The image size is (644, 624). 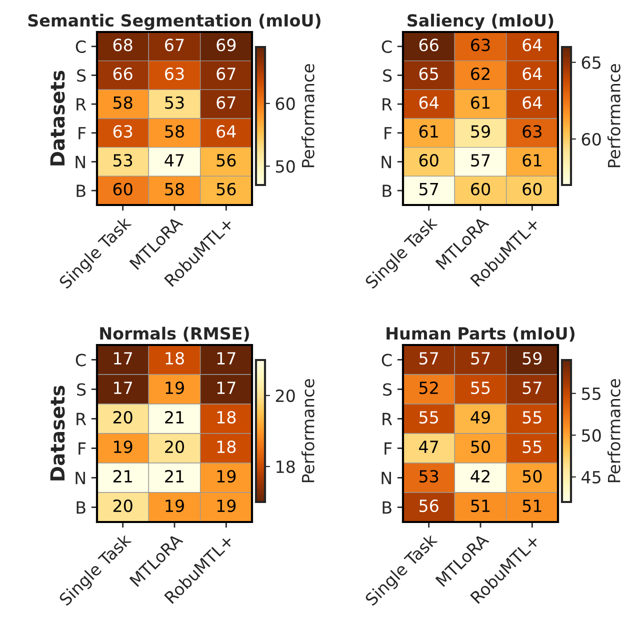 I want to click on chart-title: Semantic Segmentation (mIoU), so click(x=174, y=22).